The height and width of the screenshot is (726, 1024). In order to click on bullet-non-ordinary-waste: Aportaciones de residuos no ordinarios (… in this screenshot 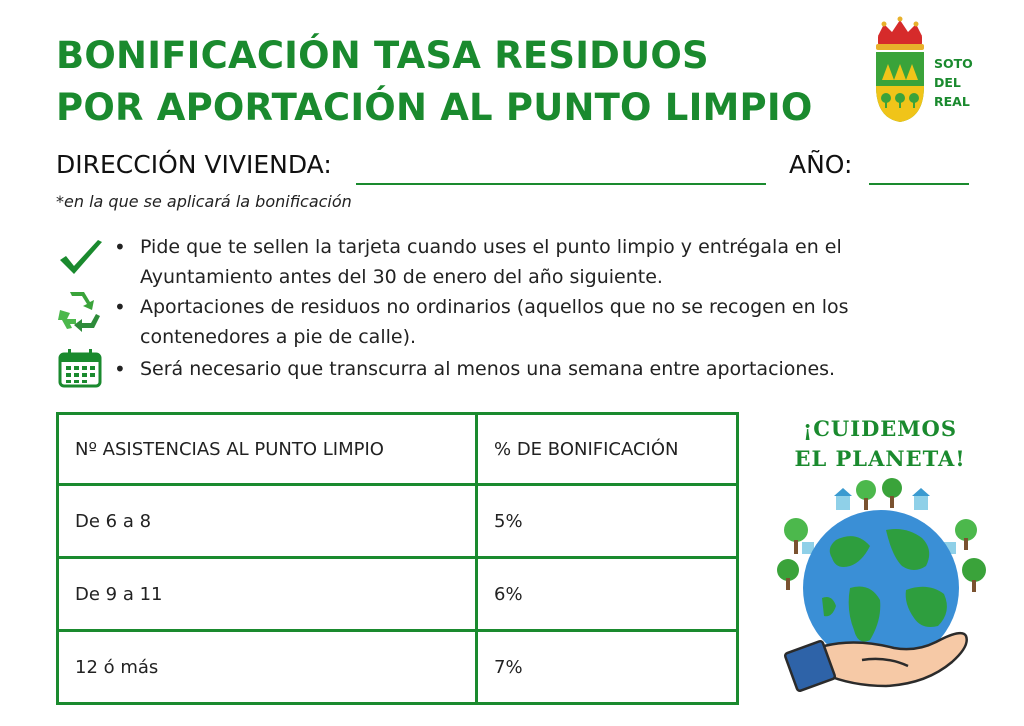, I will do `click(537, 322)`.